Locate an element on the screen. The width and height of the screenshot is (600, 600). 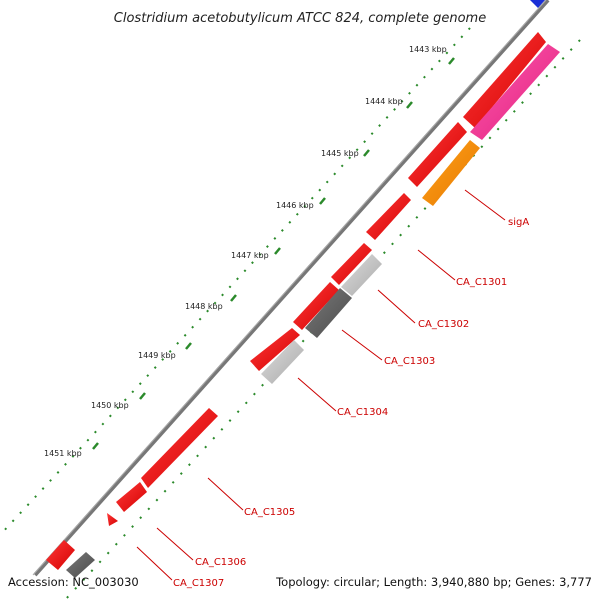
tick-label-1447: 1447 kbp is located at coordinates (250, 255).